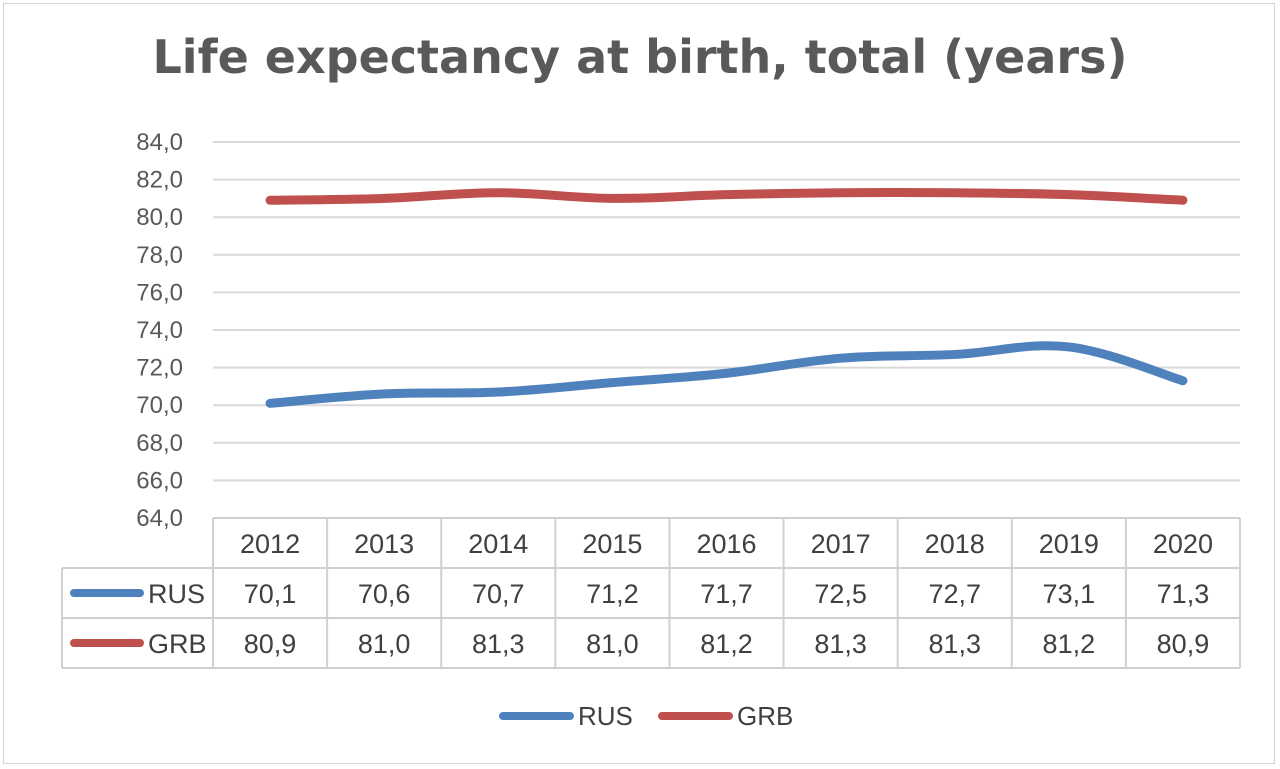 Image resolution: width=1280 pixels, height=769 pixels. What do you see at coordinates (840, 594) in the screenshot?
I see `table-cell-value: 72,5` at bounding box center [840, 594].